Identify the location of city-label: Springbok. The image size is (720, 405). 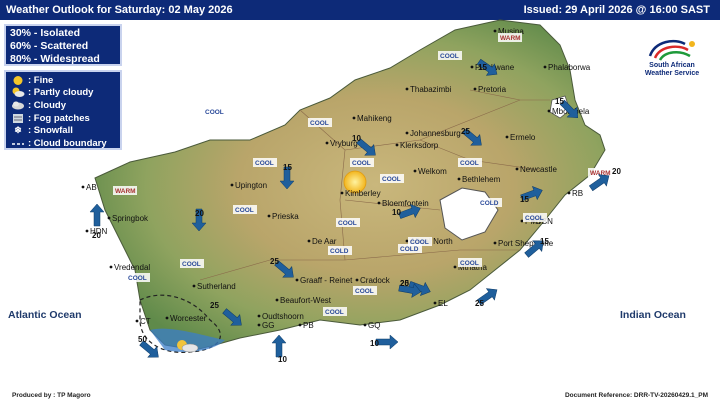
(130, 218).